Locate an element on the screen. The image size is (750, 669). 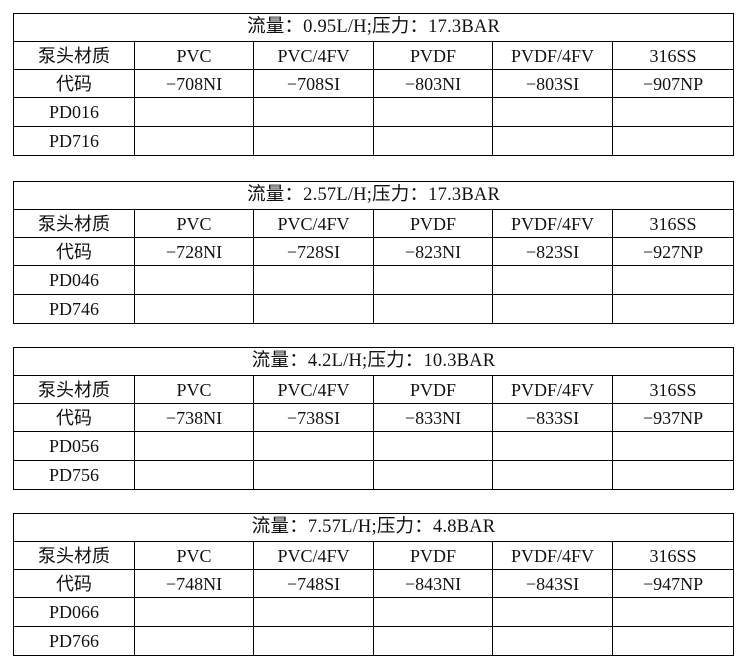
table-row-model: PD016 is located at coordinates (374, 112).